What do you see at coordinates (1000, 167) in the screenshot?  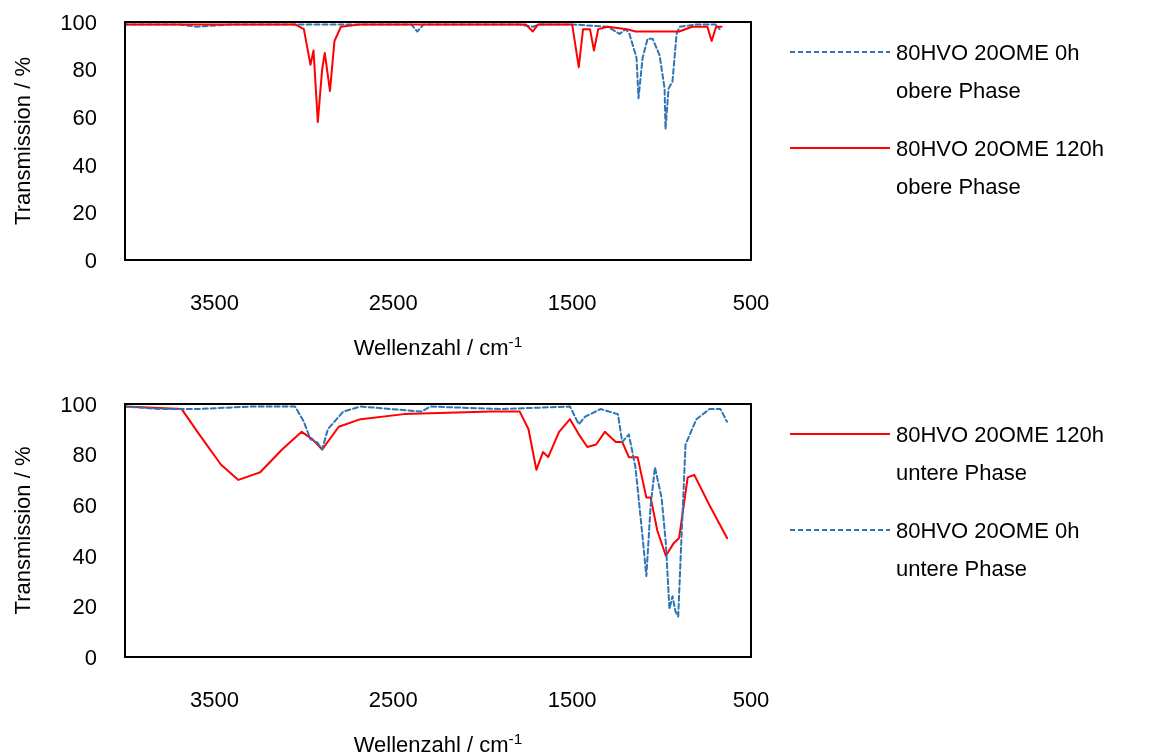 I see `legend-label: 80HVO 20OME 120h obere Phase` at bounding box center [1000, 167].